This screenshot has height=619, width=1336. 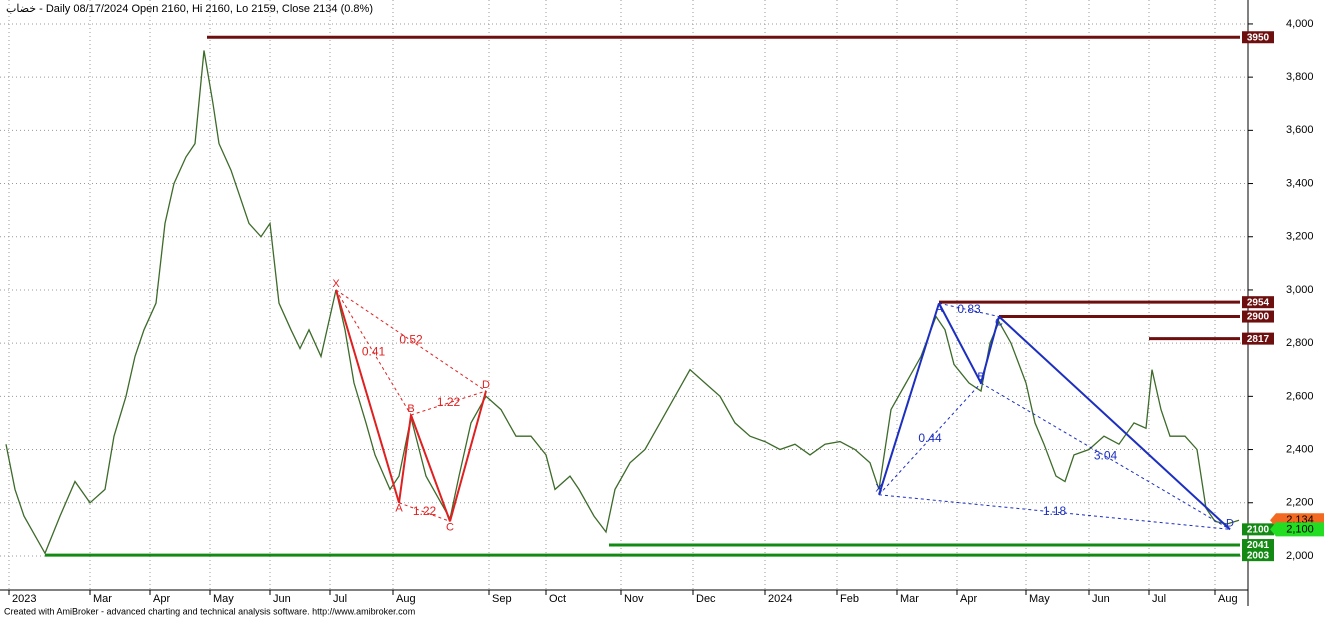 I want to click on level-label: 2003, so click(x=1258, y=555).